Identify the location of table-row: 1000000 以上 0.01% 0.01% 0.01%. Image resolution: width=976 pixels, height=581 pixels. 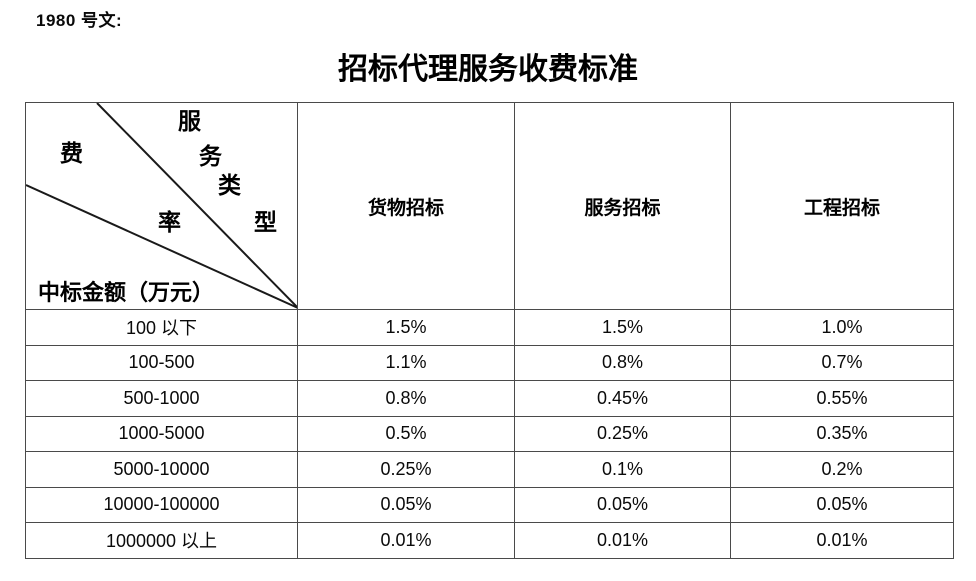
(489, 540).